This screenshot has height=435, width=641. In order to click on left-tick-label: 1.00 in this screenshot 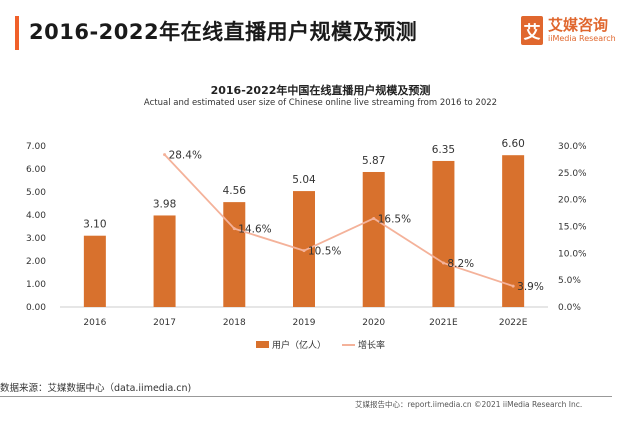, I will do `click(36, 285)`.